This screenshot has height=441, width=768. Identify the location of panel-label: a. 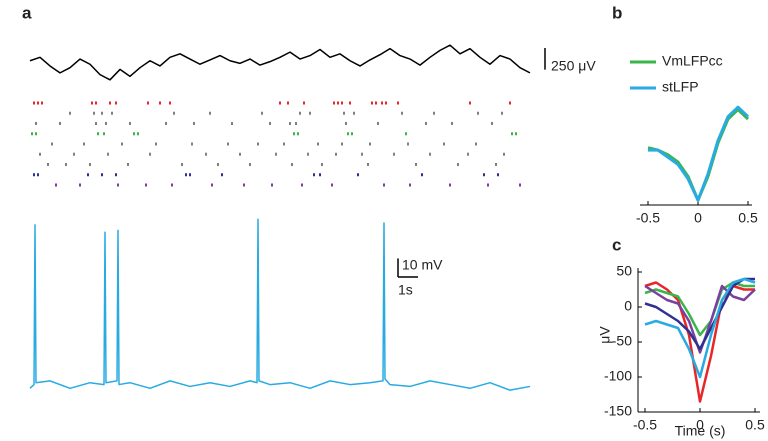
(27, 12).